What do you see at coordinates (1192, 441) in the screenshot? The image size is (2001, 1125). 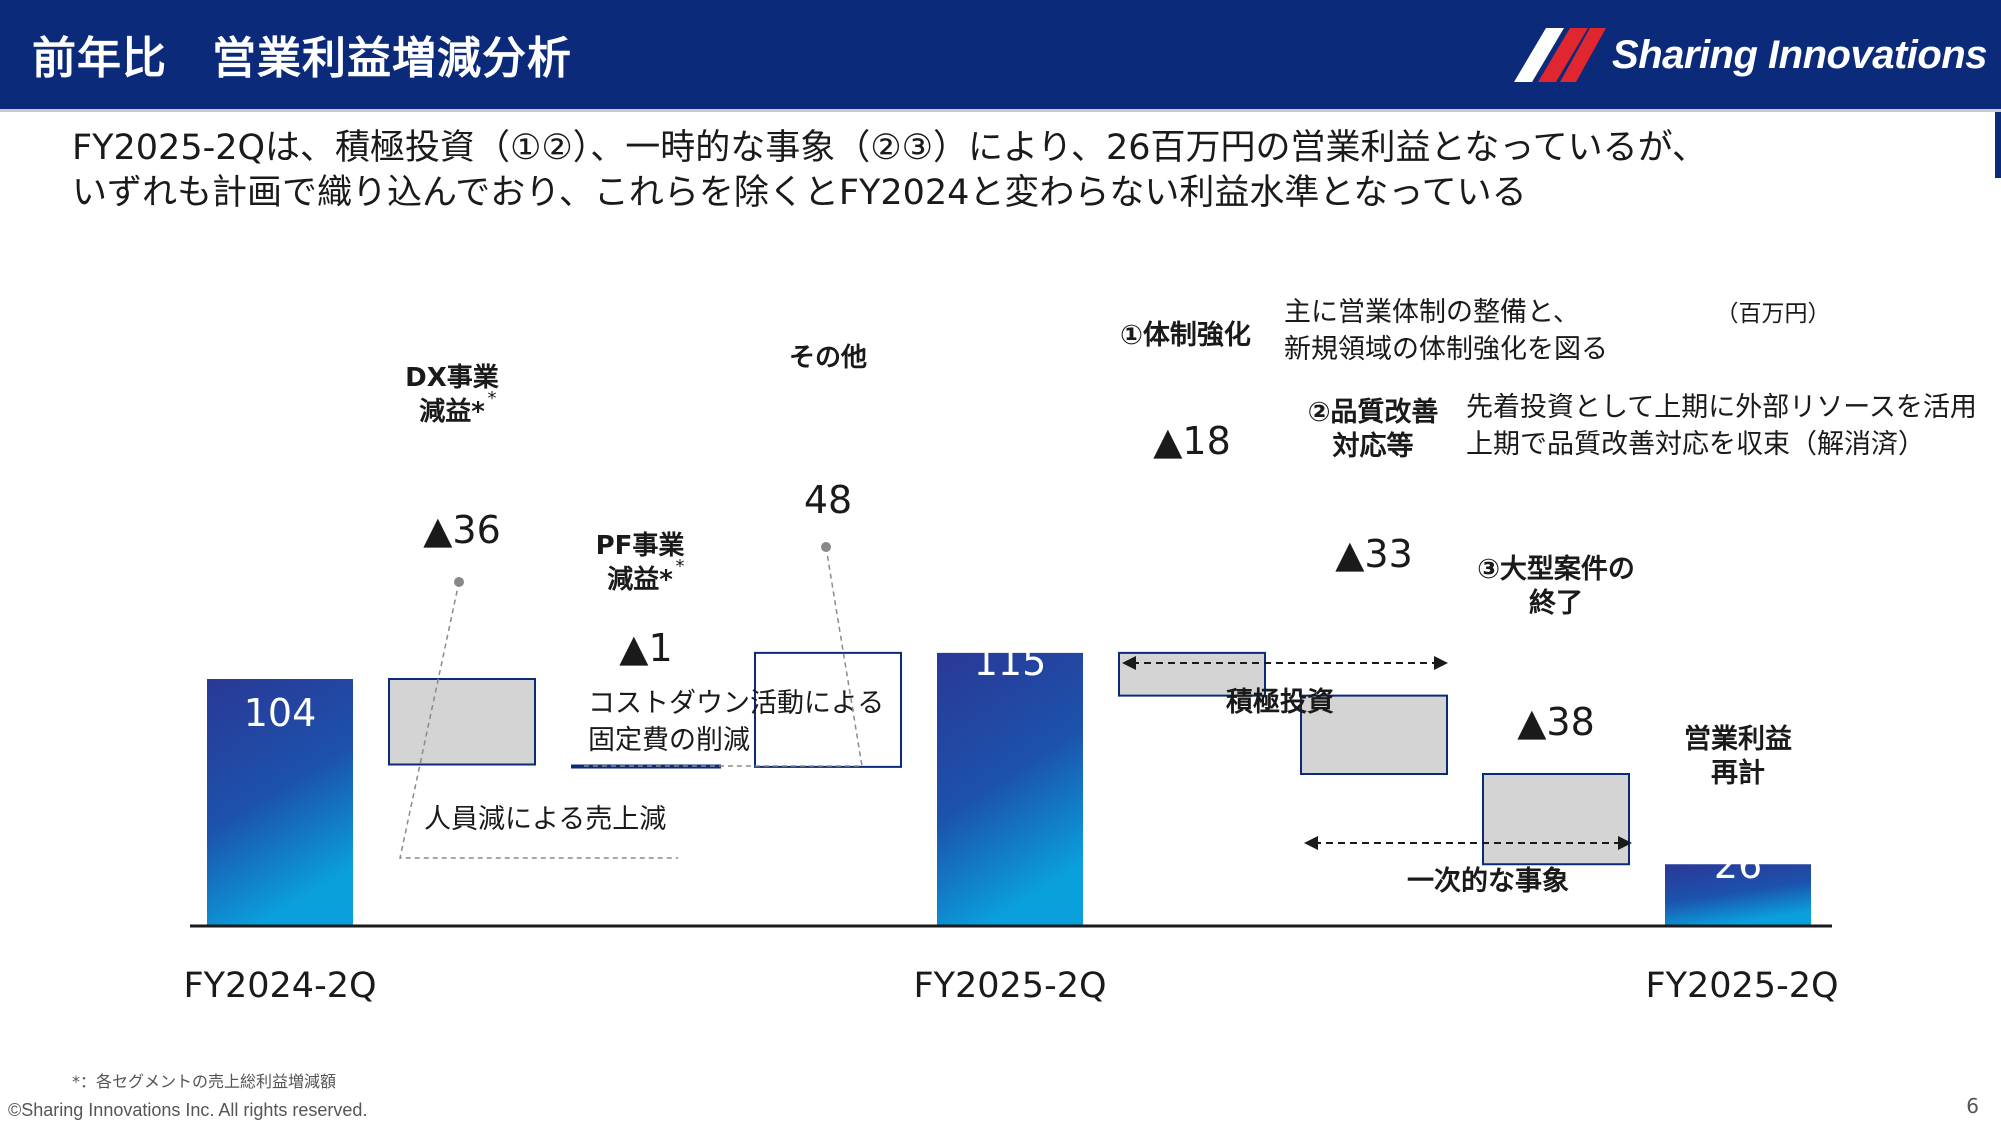 I see `value-label-s1: ▲18` at bounding box center [1192, 441].